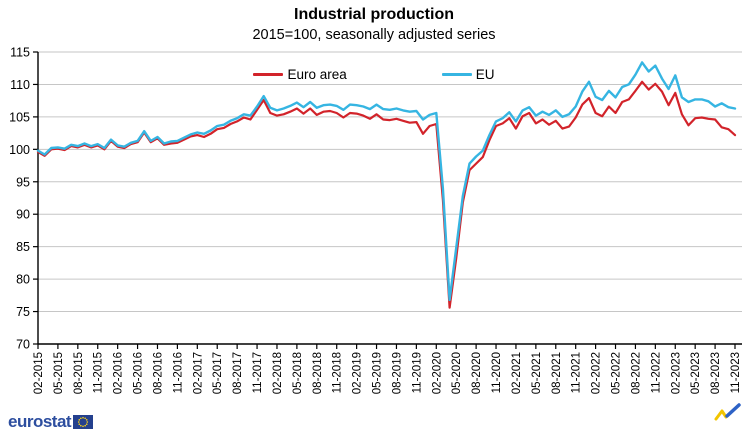 The height and width of the screenshot is (435, 748). I want to click on x-tick-label: 11-2021, so click(577, 372).